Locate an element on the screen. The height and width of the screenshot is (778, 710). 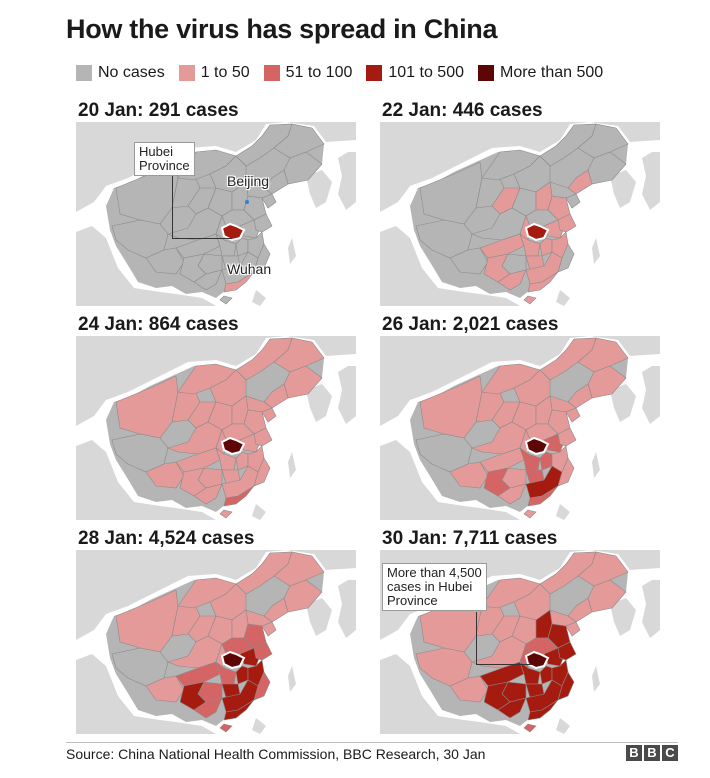
panel-title: 20 Jan: 291 cases is located at coordinates (158, 110).